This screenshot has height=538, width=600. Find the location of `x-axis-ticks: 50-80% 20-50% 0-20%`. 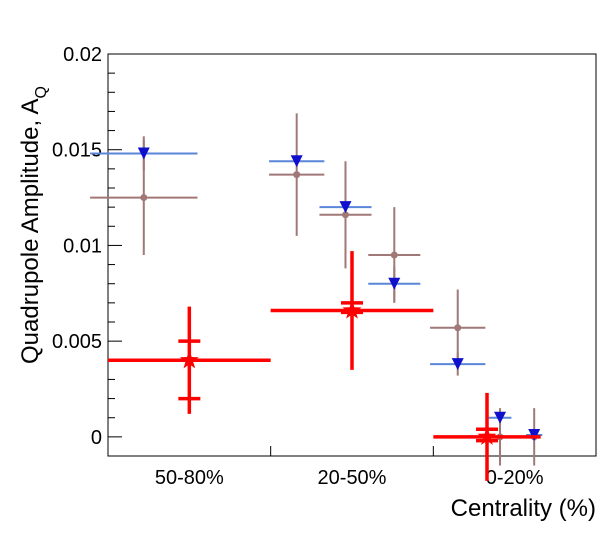

x-axis-ticks: 50-80% 20-50% 0-20% is located at coordinates (349, 467).